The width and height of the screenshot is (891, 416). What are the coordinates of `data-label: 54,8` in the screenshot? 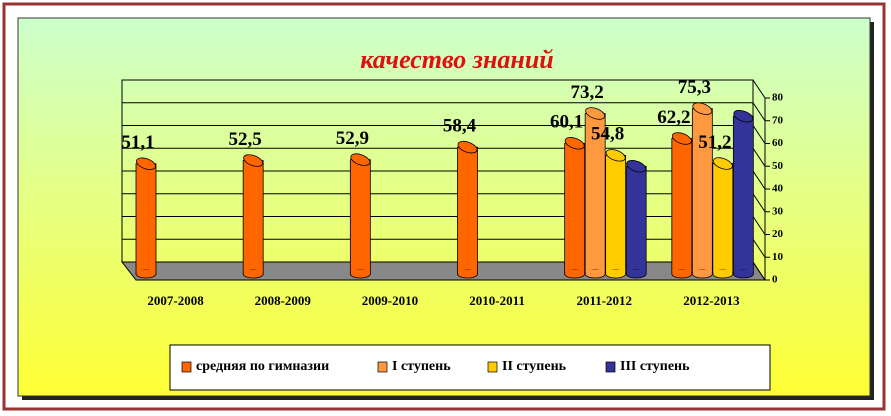 It's located at (607, 134).